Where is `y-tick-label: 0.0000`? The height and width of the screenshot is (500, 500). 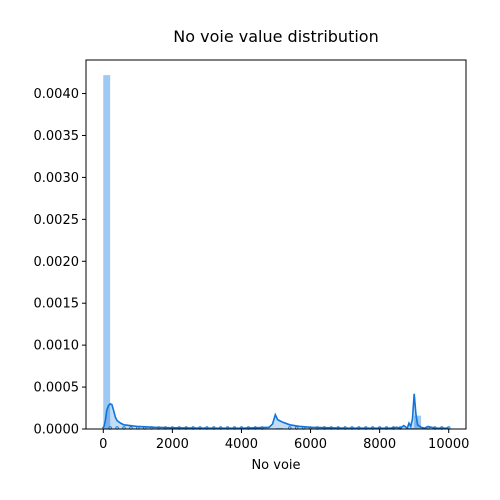 y-tick-label: 0.0000 is located at coordinates (57, 430).